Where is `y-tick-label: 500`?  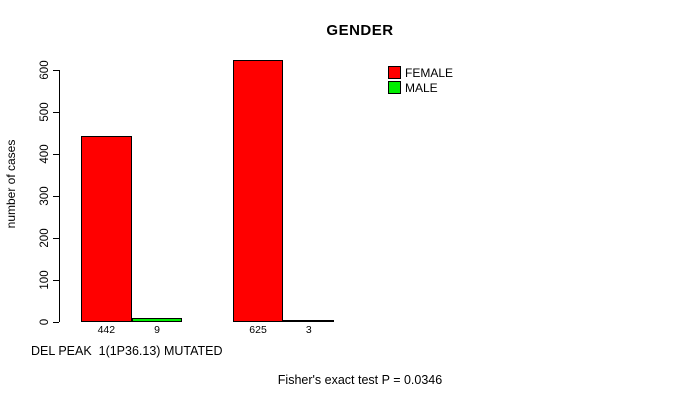
y-tick-label: 500 is located at coordinates (45, 112).